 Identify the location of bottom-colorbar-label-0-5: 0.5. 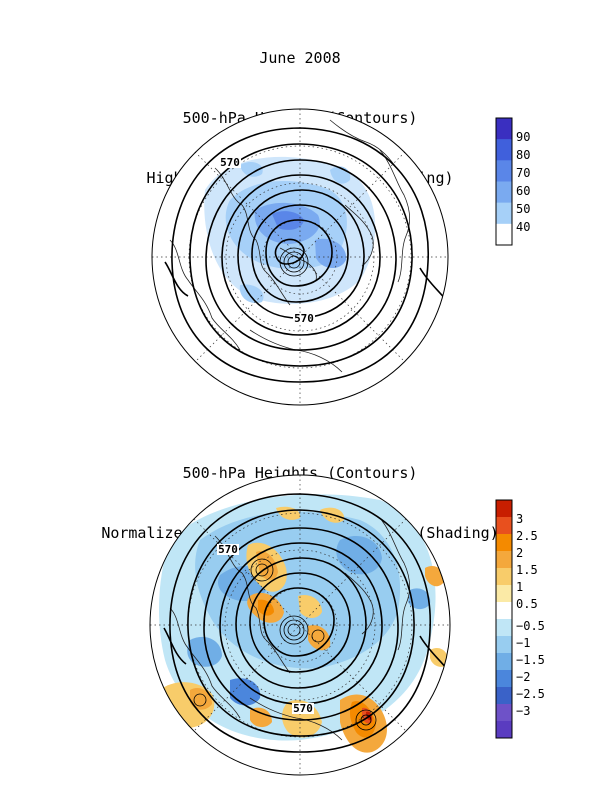
(527, 604).